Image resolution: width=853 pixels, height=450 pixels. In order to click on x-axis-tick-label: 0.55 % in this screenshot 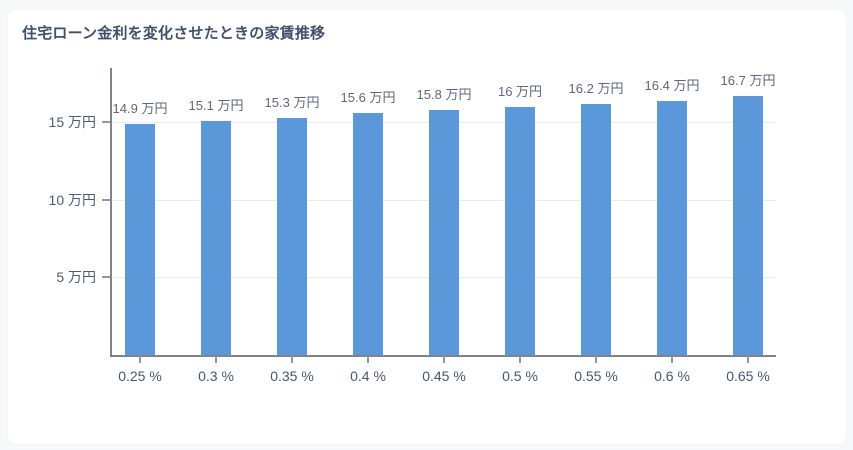, I will do `click(596, 376)`.